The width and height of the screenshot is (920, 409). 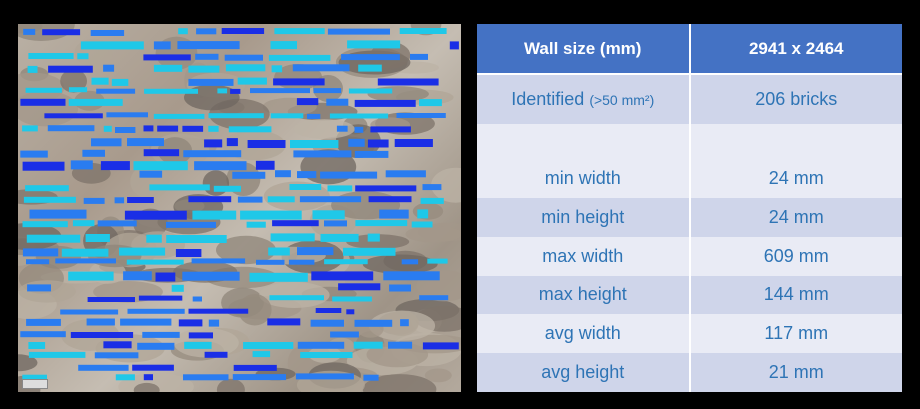 What do you see at coordinates (584, 217) in the screenshot?
I see `row-label: min height` at bounding box center [584, 217].